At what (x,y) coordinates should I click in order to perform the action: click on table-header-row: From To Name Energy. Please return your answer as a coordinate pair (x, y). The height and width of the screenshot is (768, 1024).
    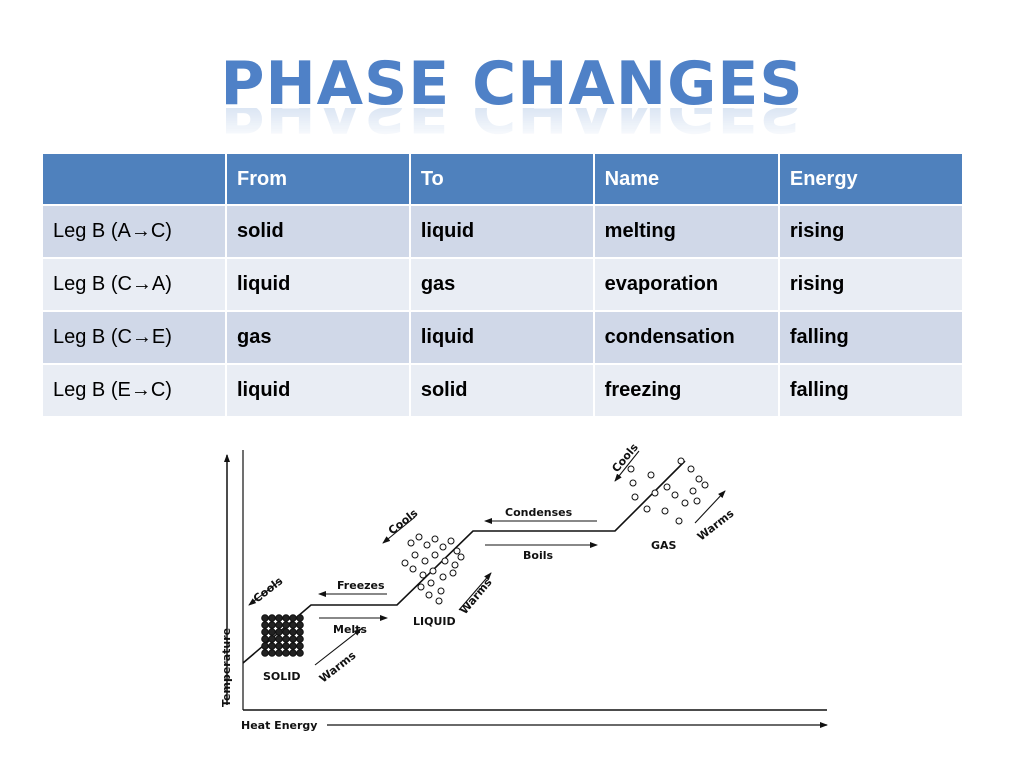
    Looking at the image, I should click on (503, 180).